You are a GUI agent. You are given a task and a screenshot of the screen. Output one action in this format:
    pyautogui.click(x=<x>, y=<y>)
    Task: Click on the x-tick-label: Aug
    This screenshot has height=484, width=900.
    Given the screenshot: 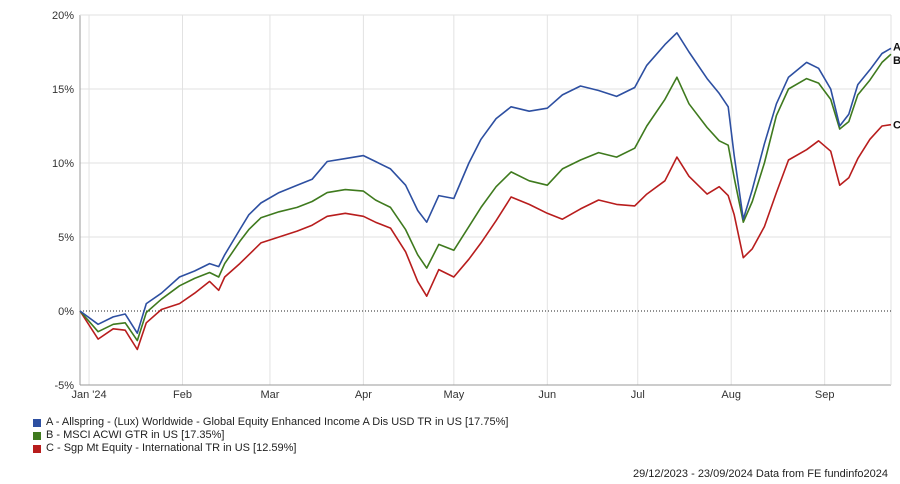 What is the action you would take?
    pyautogui.click(x=731, y=395)
    